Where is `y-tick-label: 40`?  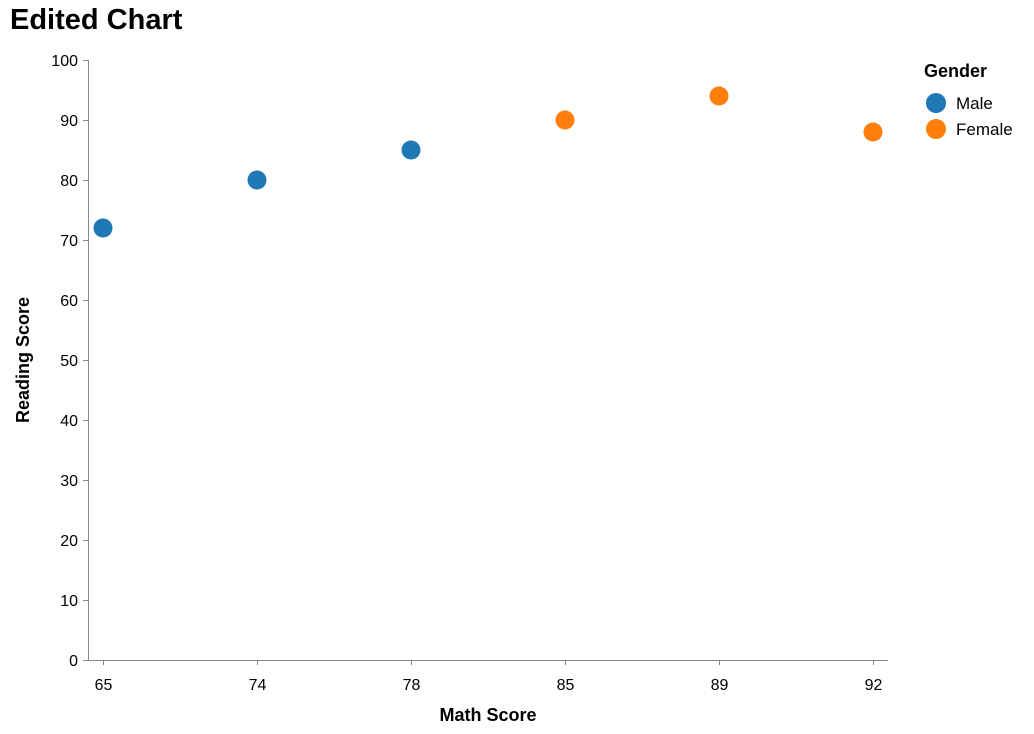 y-tick-label: 40 is located at coordinates (69, 421).